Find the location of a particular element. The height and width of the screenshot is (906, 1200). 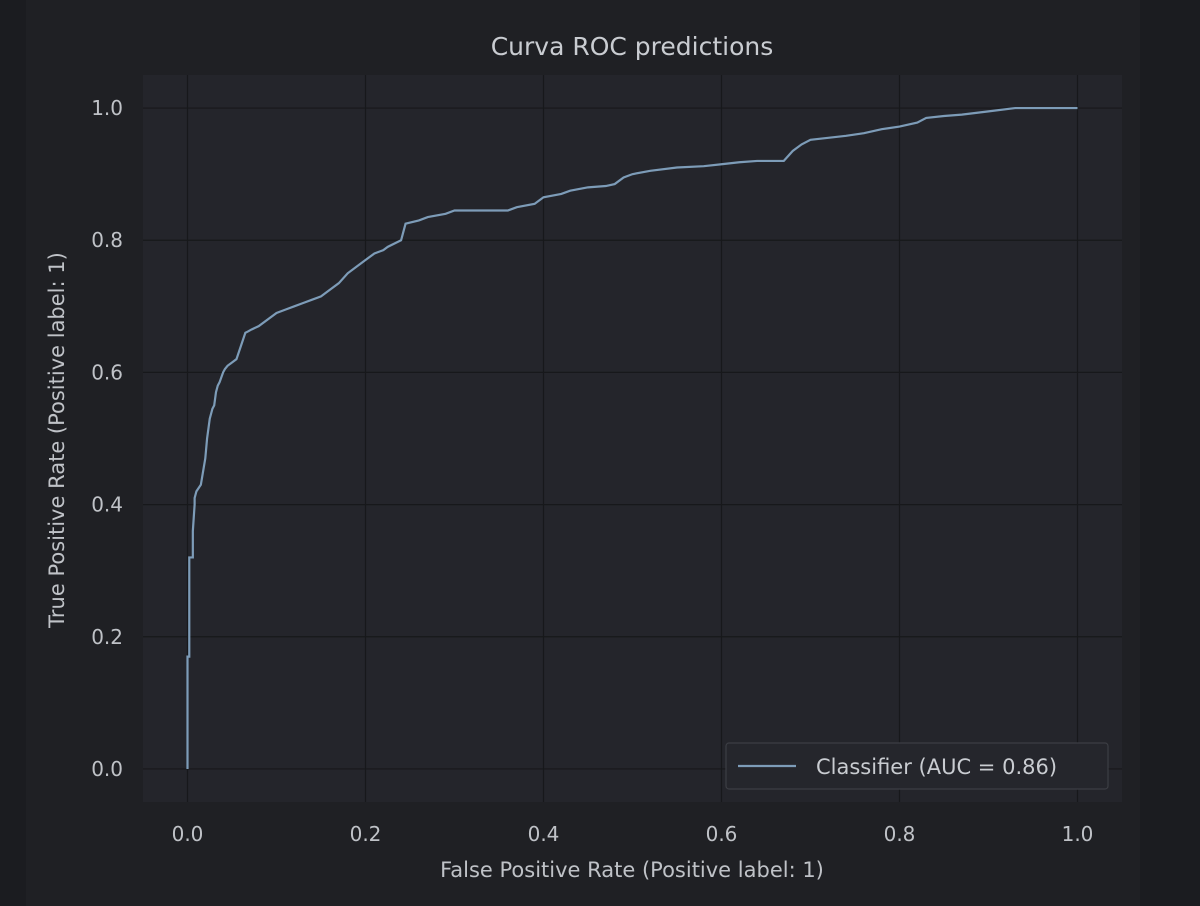

y-tick-label: 0.8 is located at coordinates (107, 240).